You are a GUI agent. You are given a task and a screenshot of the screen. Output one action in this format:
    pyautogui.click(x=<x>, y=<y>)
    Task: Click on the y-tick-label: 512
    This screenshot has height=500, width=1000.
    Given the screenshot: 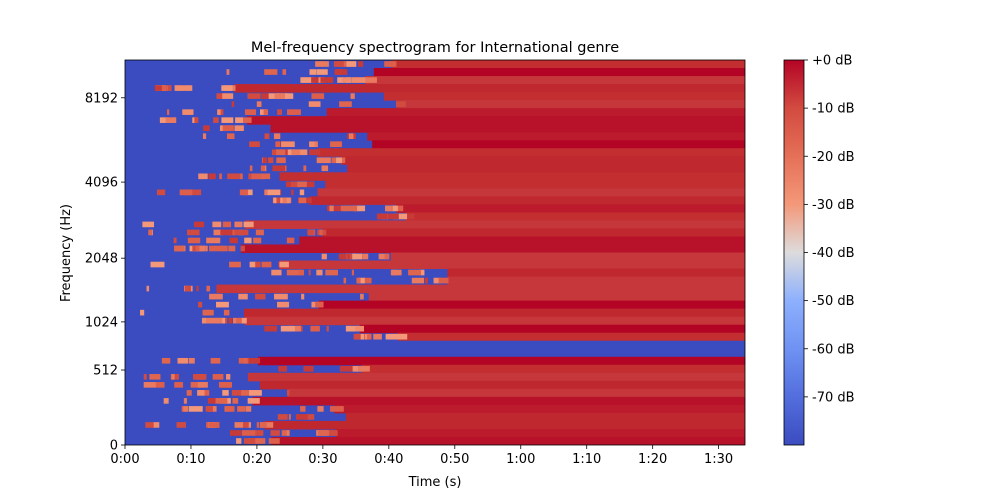 What is the action you would take?
    pyautogui.click(x=105, y=371)
    